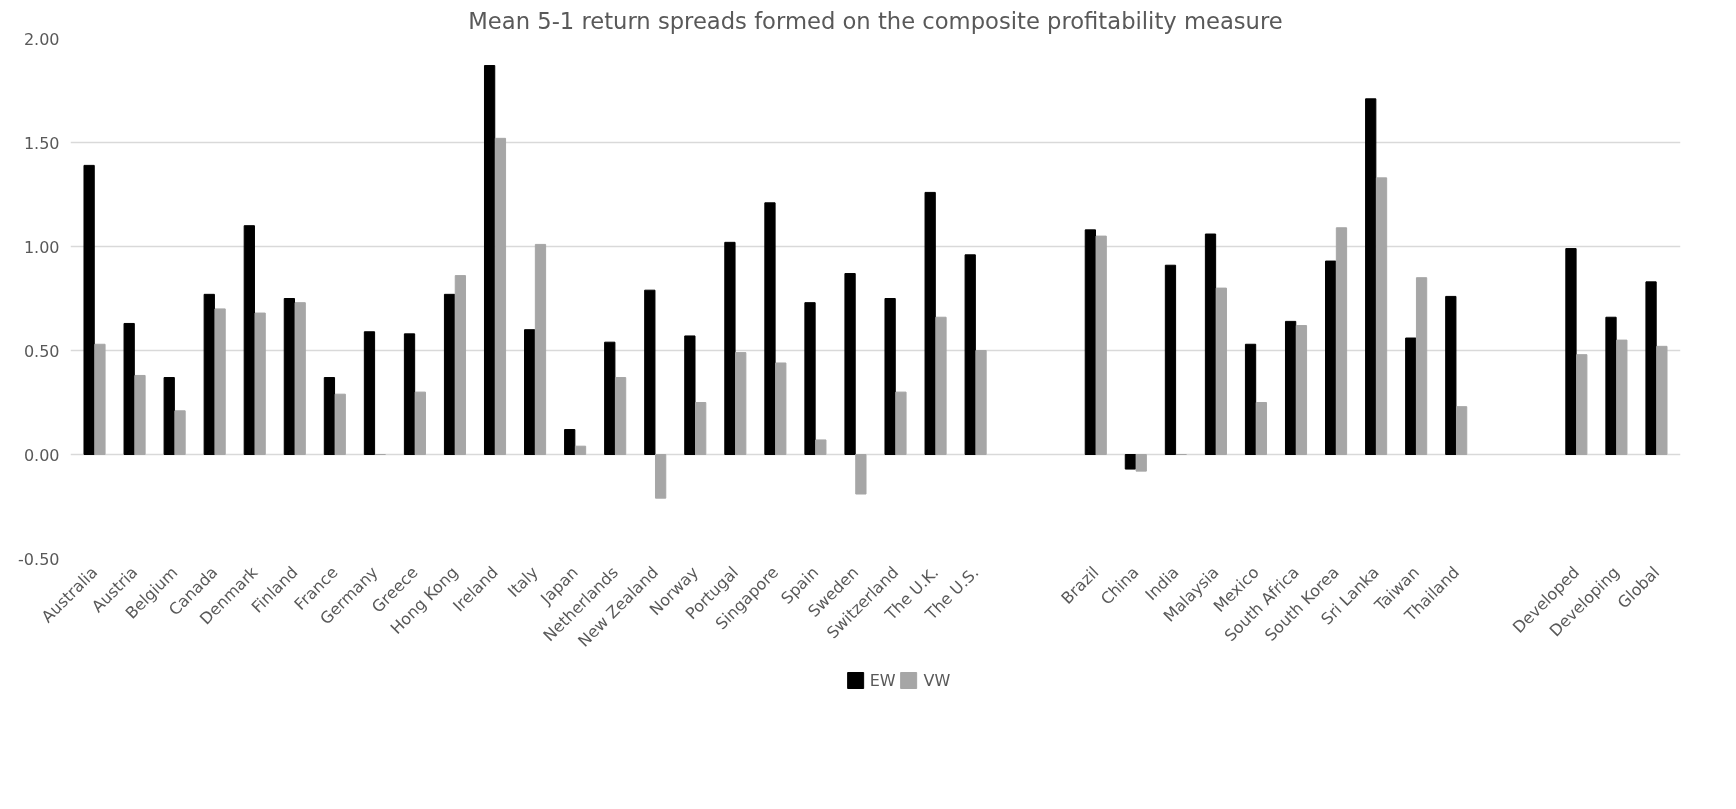 The image size is (1736, 809). I want to click on y-tick-label: 0.00, so click(41, 455).